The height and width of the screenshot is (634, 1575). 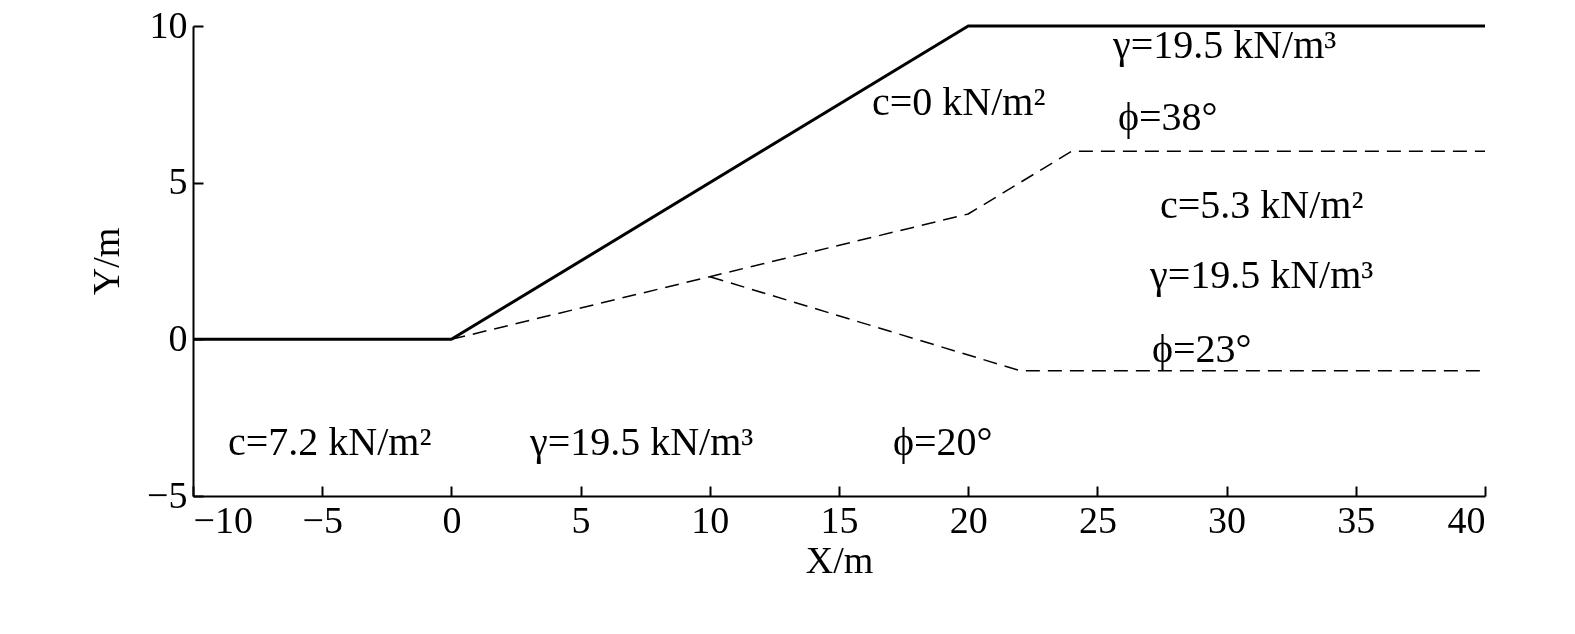 What do you see at coordinates (1262, 204) in the screenshot?
I see `annotation: c=5.3 kN/m²` at bounding box center [1262, 204].